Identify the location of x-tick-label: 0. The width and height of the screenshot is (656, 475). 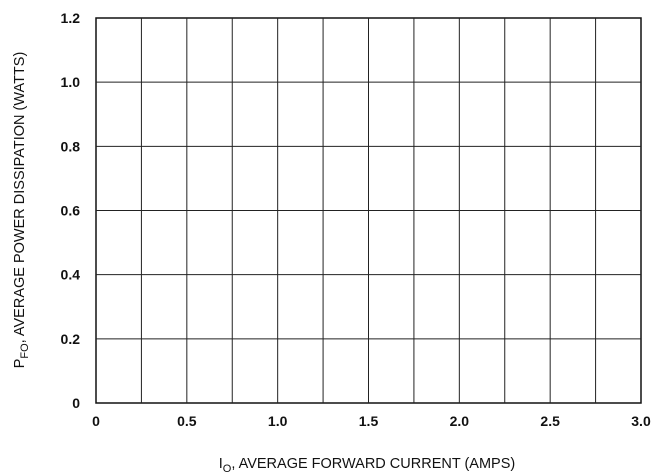
(96, 421).